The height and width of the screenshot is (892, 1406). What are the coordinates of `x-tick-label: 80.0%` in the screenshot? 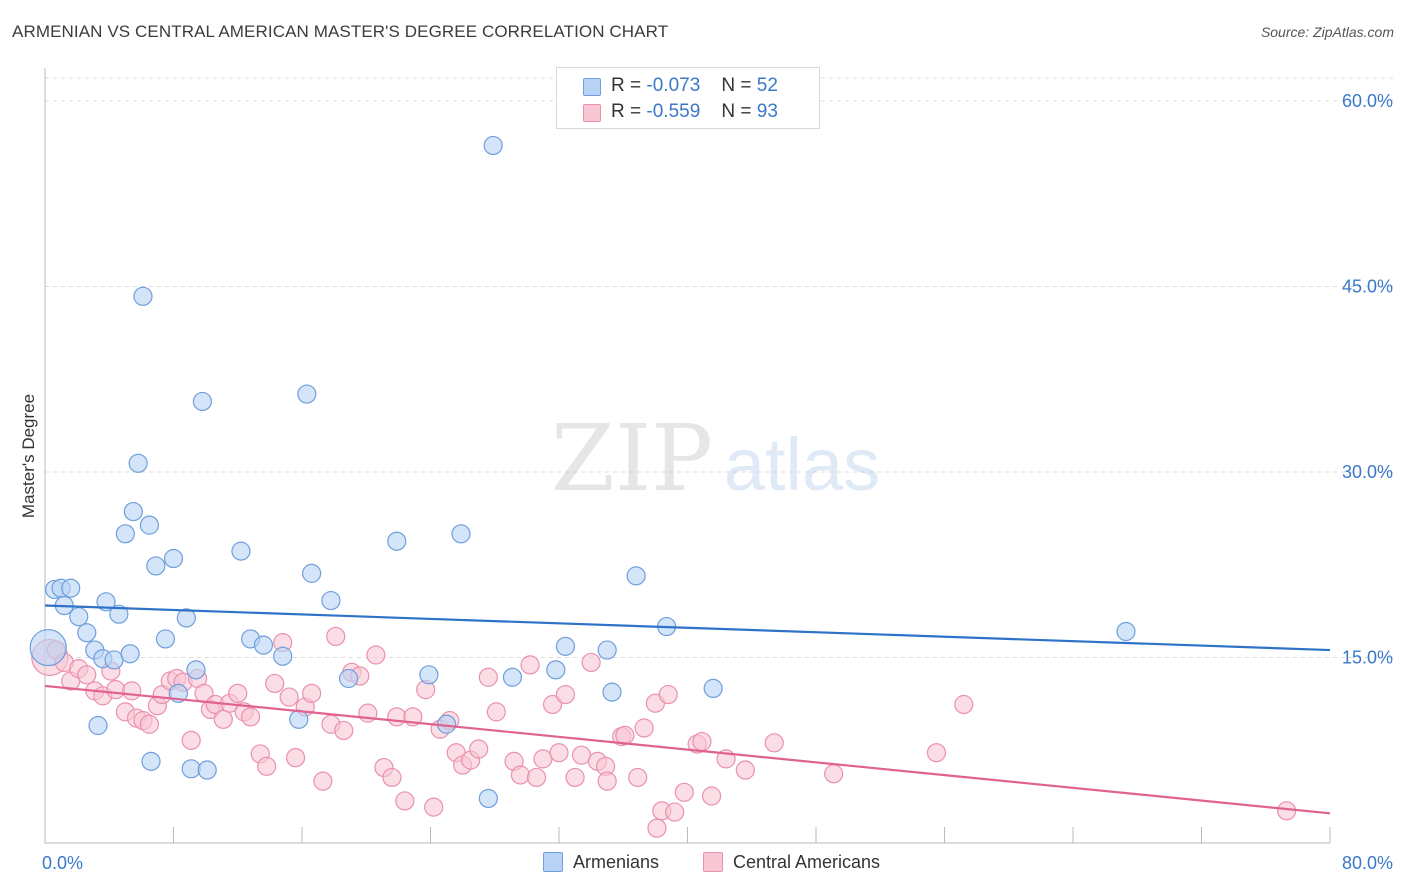 It's located at (1367, 863).